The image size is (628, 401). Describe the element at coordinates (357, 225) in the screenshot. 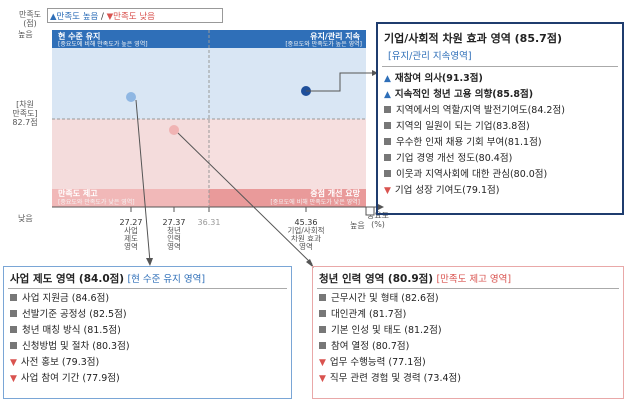

I see `x-axis-high: 높음` at that location.